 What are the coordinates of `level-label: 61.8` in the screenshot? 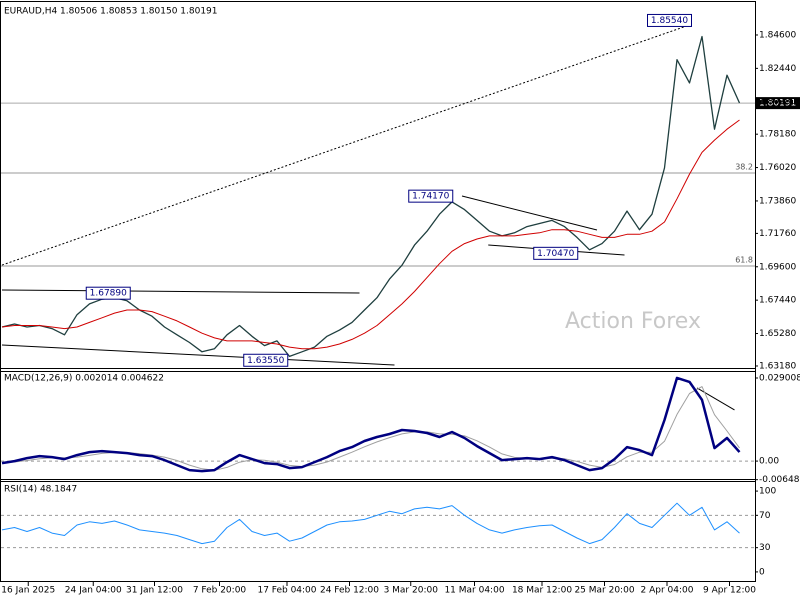 It's located at (744, 260).